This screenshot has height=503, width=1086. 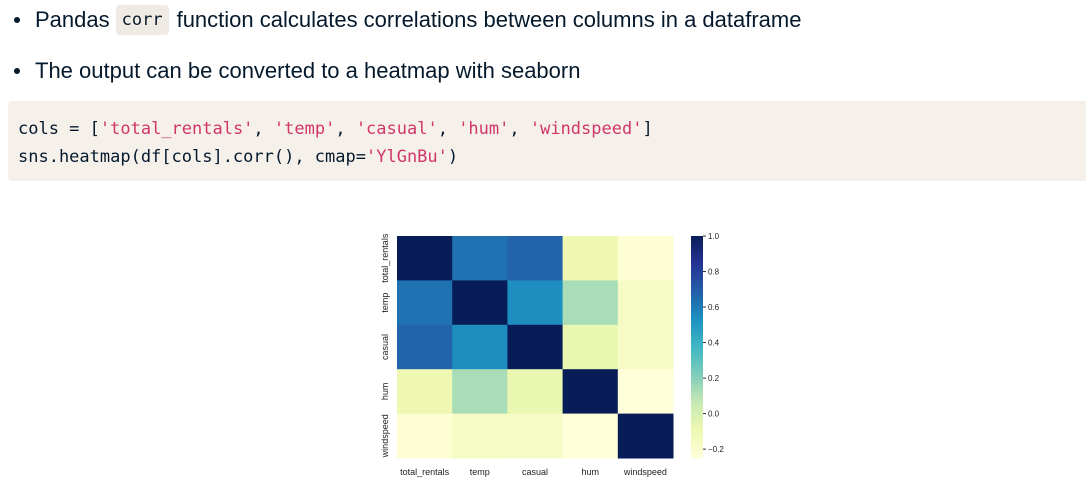 I want to click on heatmap-cell-windspeed-windspeed, so click(x=645, y=436).